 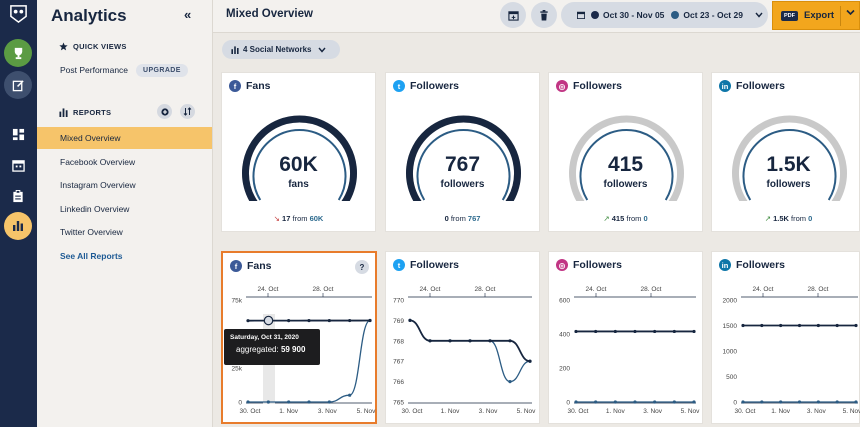 What do you see at coordinates (595, 15) in the screenshot?
I see `current-period-dot` at bounding box center [595, 15].